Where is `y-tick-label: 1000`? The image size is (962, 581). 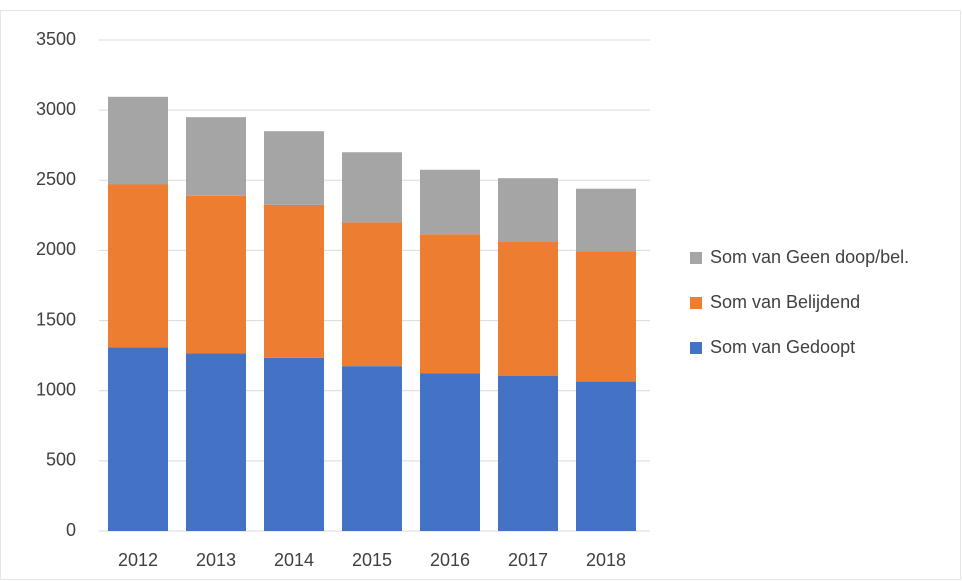
y-tick-label: 1000 is located at coordinates (56, 389).